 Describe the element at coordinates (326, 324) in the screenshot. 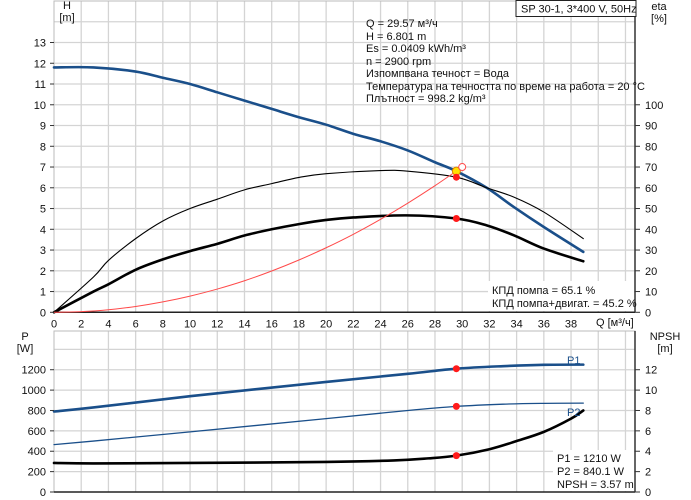

I see `x-tick-label: 20` at that location.